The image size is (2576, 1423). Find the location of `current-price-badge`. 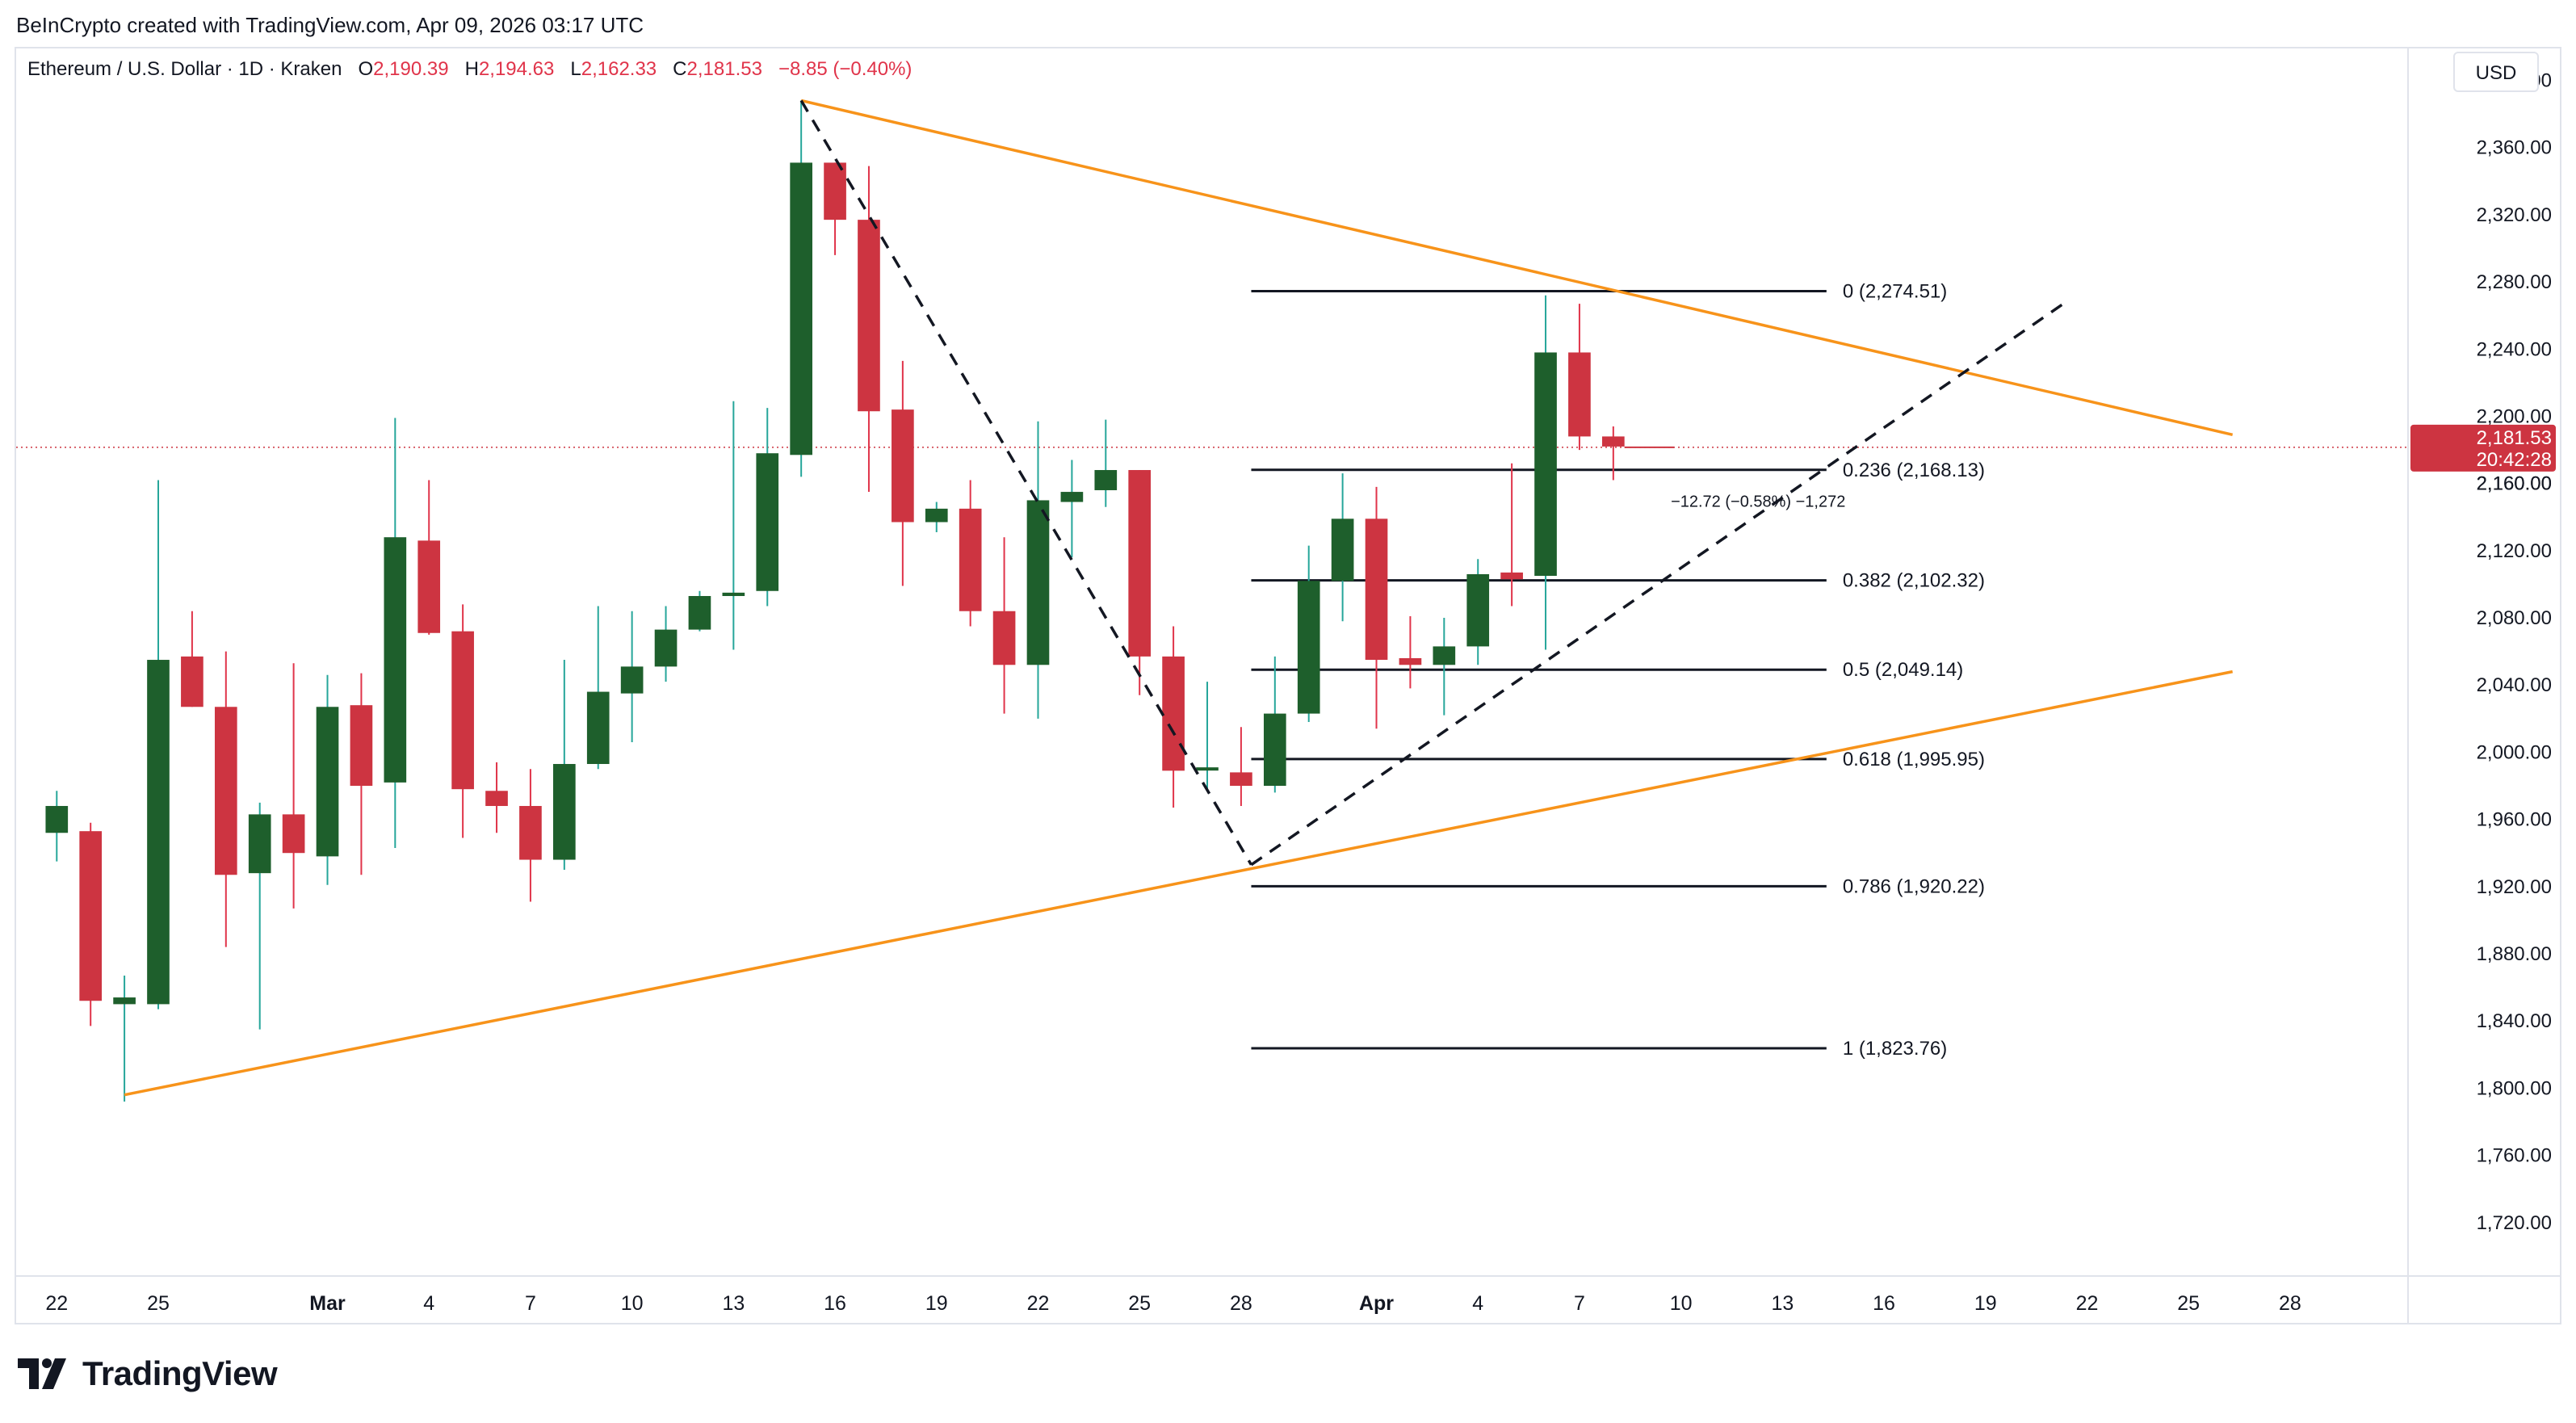

current-price-badge is located at coordinates (2483, 448).